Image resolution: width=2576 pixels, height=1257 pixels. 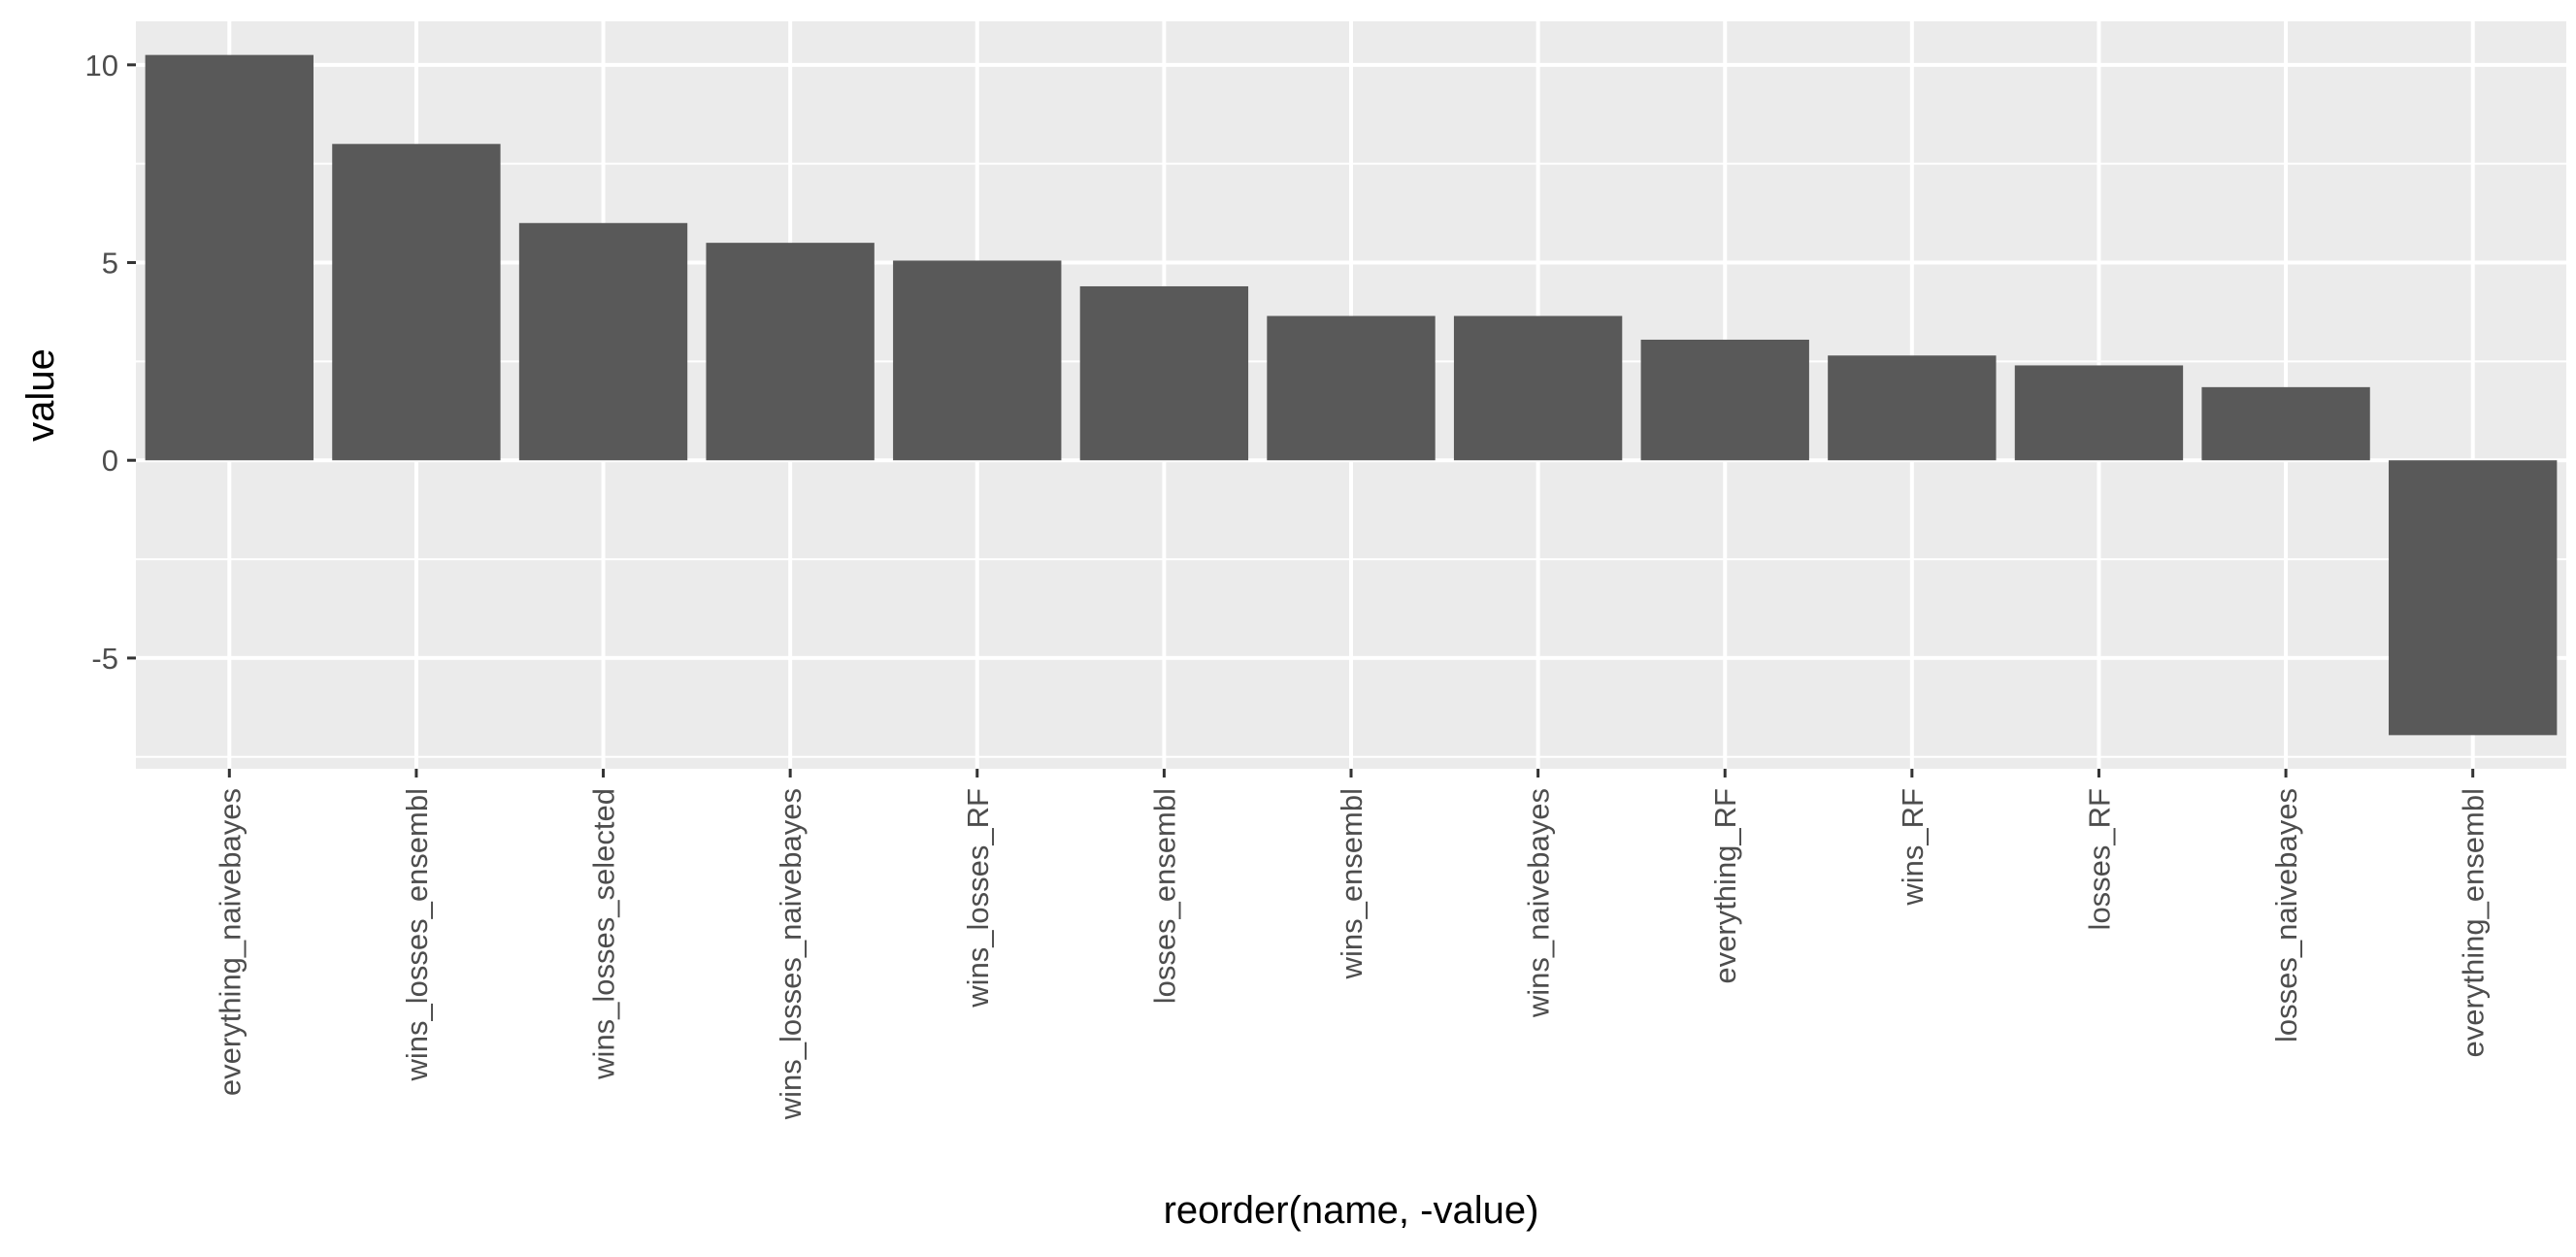 What do you see at coordinates (1164, 373) in the screenshot?
I see `bar-losses_ensembl` at bounding box center [1164, 373].